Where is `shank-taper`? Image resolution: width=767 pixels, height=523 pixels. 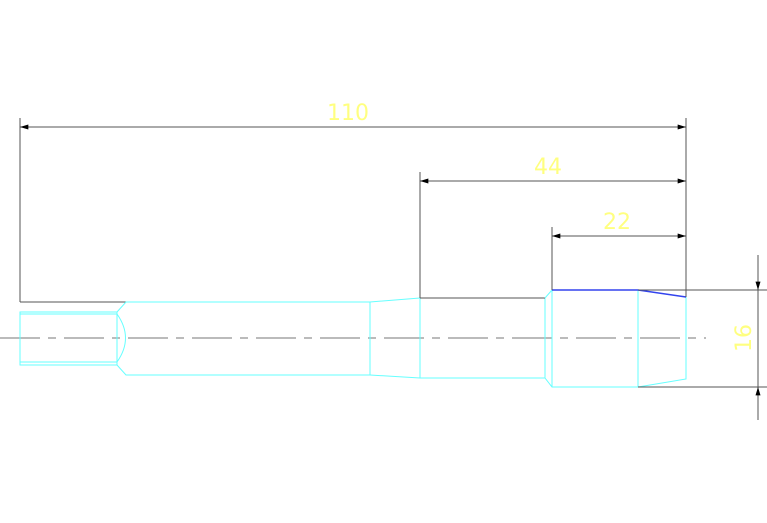 shank-taper is located at coordinates (395, 338).